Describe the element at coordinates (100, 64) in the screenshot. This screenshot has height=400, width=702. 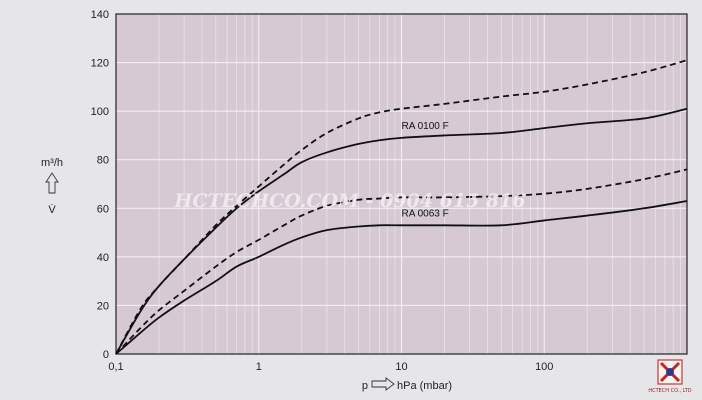
I see `y-tick-label: 120` at that location.